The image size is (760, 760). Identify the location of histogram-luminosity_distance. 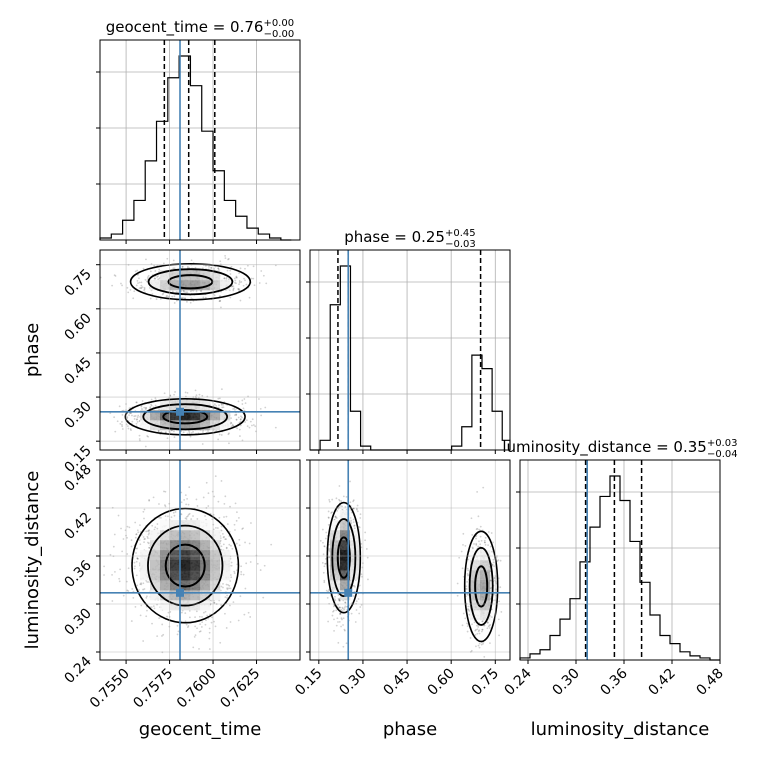
(619, 568).